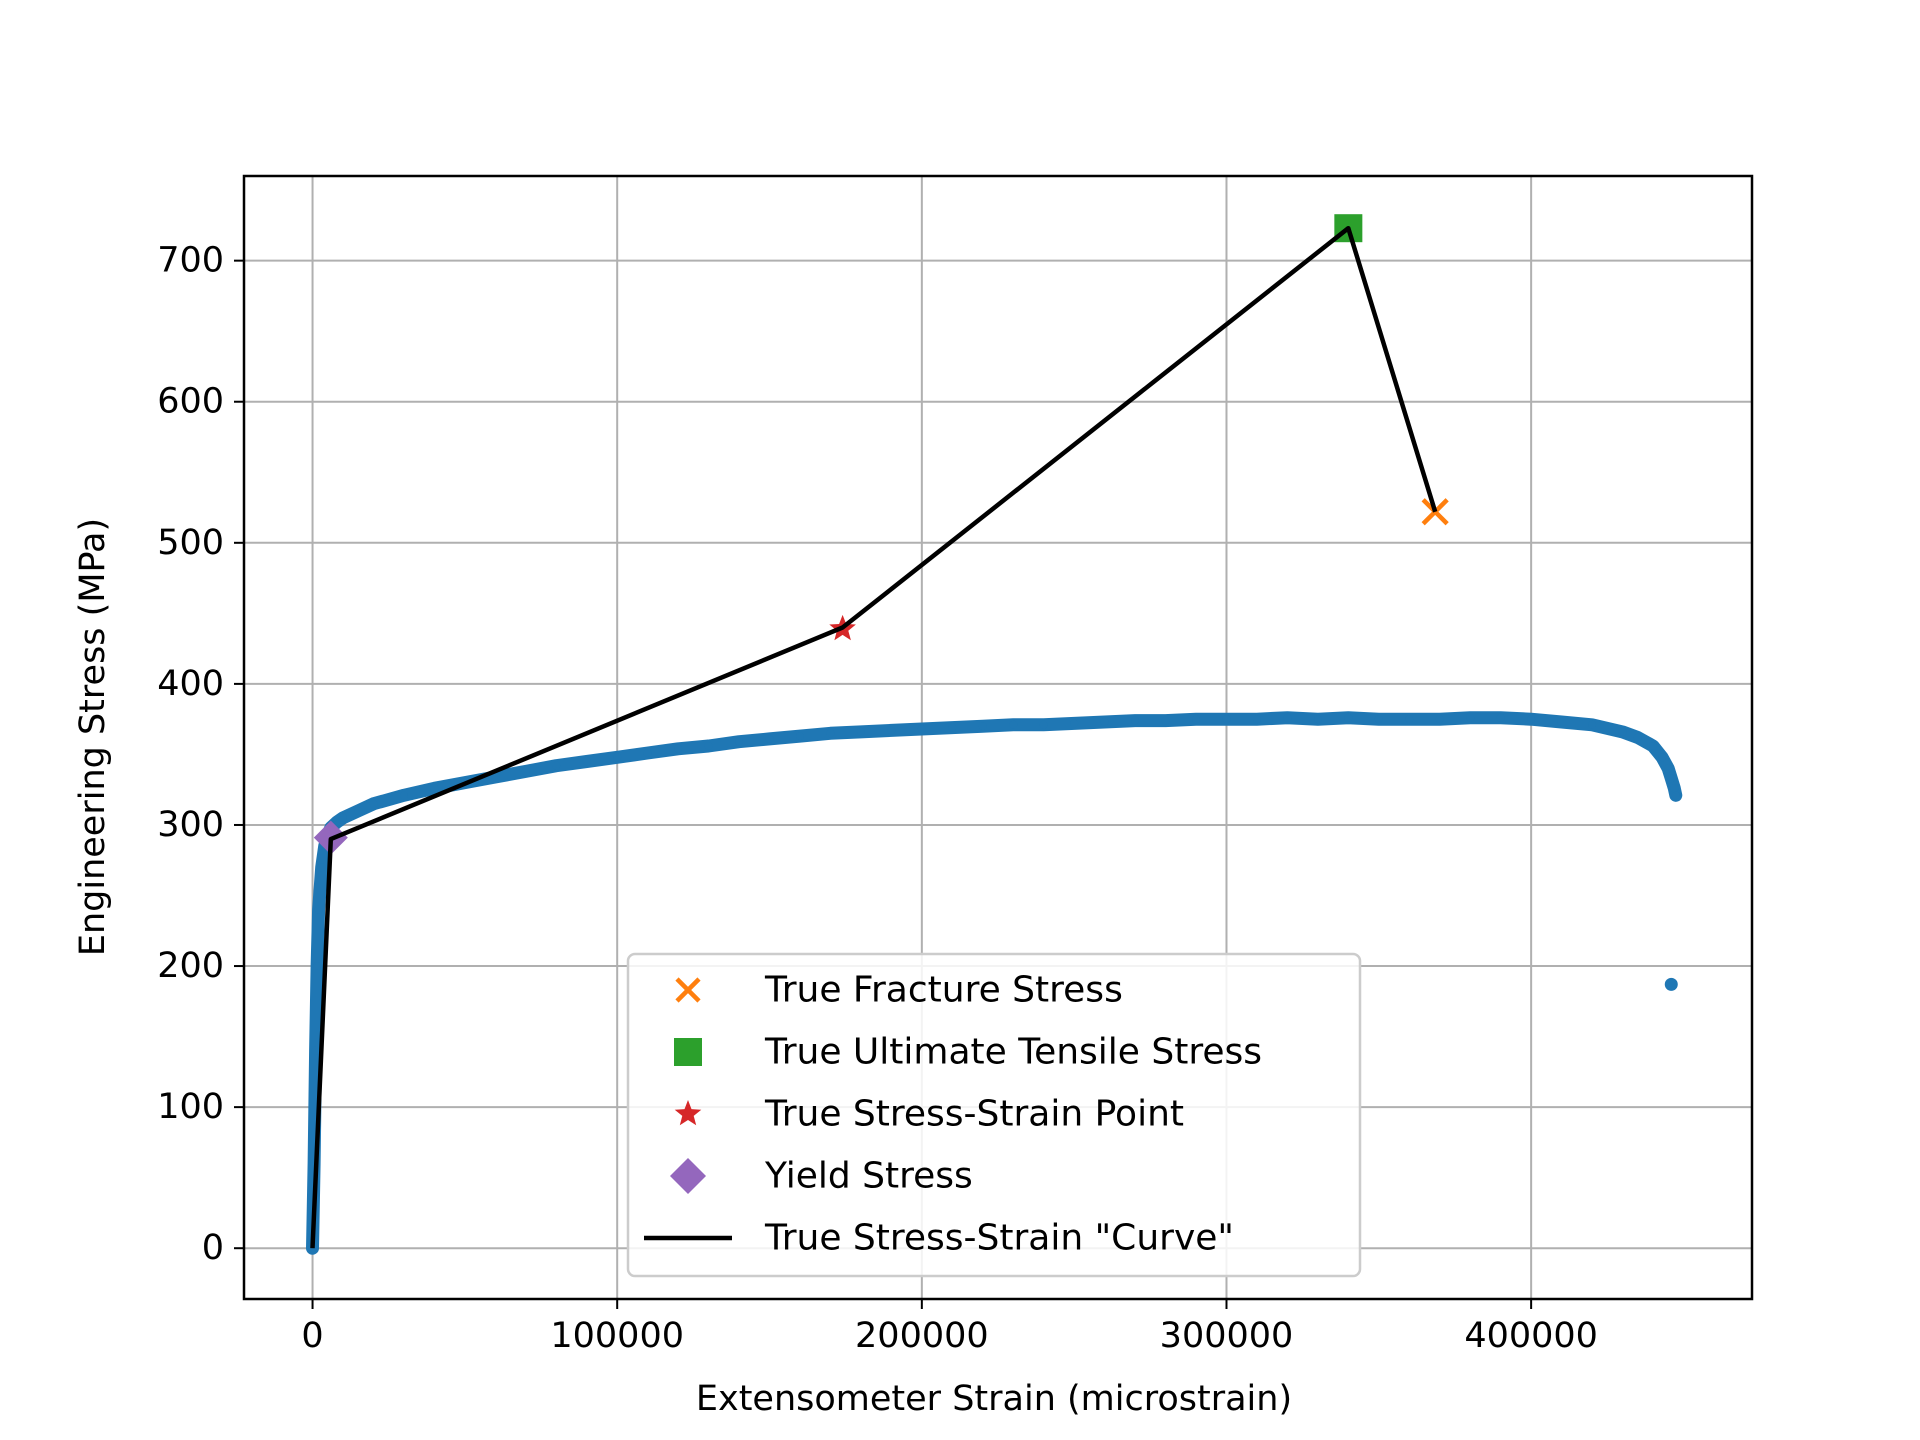 The height and width of the screenshot is (1440, 1920). Describe the element at coordinates (190, 402) in the screenshot. I see `y-tick-label: 600` at that location.